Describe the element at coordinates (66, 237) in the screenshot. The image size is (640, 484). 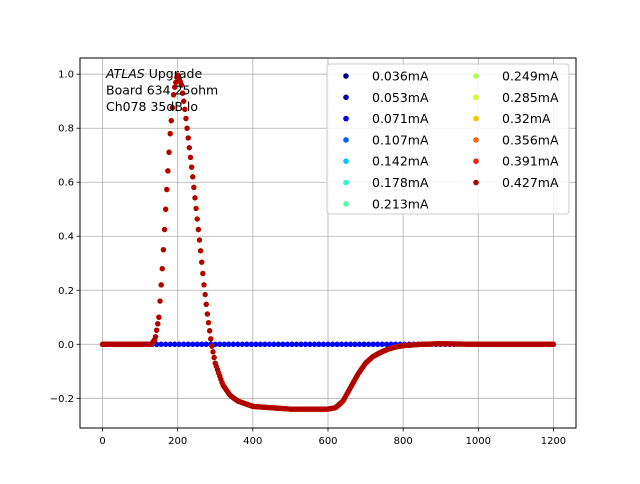
I see `y-tick-label: 0.4` at that location.